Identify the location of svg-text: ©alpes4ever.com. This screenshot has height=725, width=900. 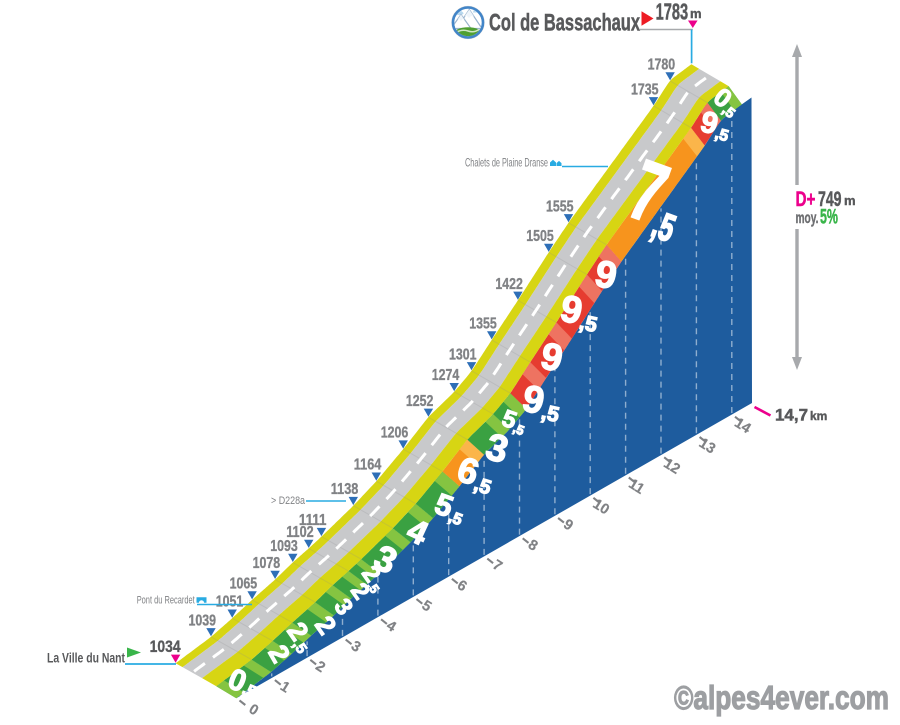
(781, 697).